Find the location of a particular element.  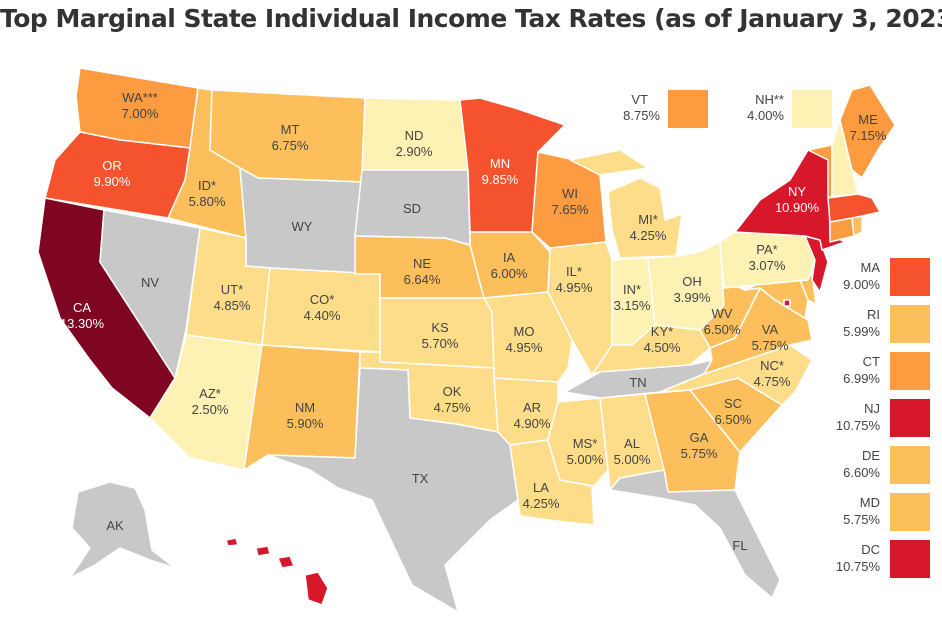

legend-name-DE: DE is located at coordinates (871, 455).